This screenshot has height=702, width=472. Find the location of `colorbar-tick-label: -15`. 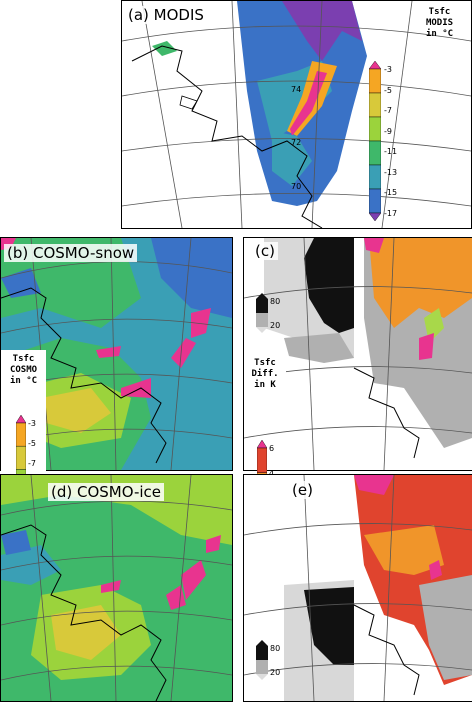

colorbar-tick-label: -15 is located at coordinates (391, 193).